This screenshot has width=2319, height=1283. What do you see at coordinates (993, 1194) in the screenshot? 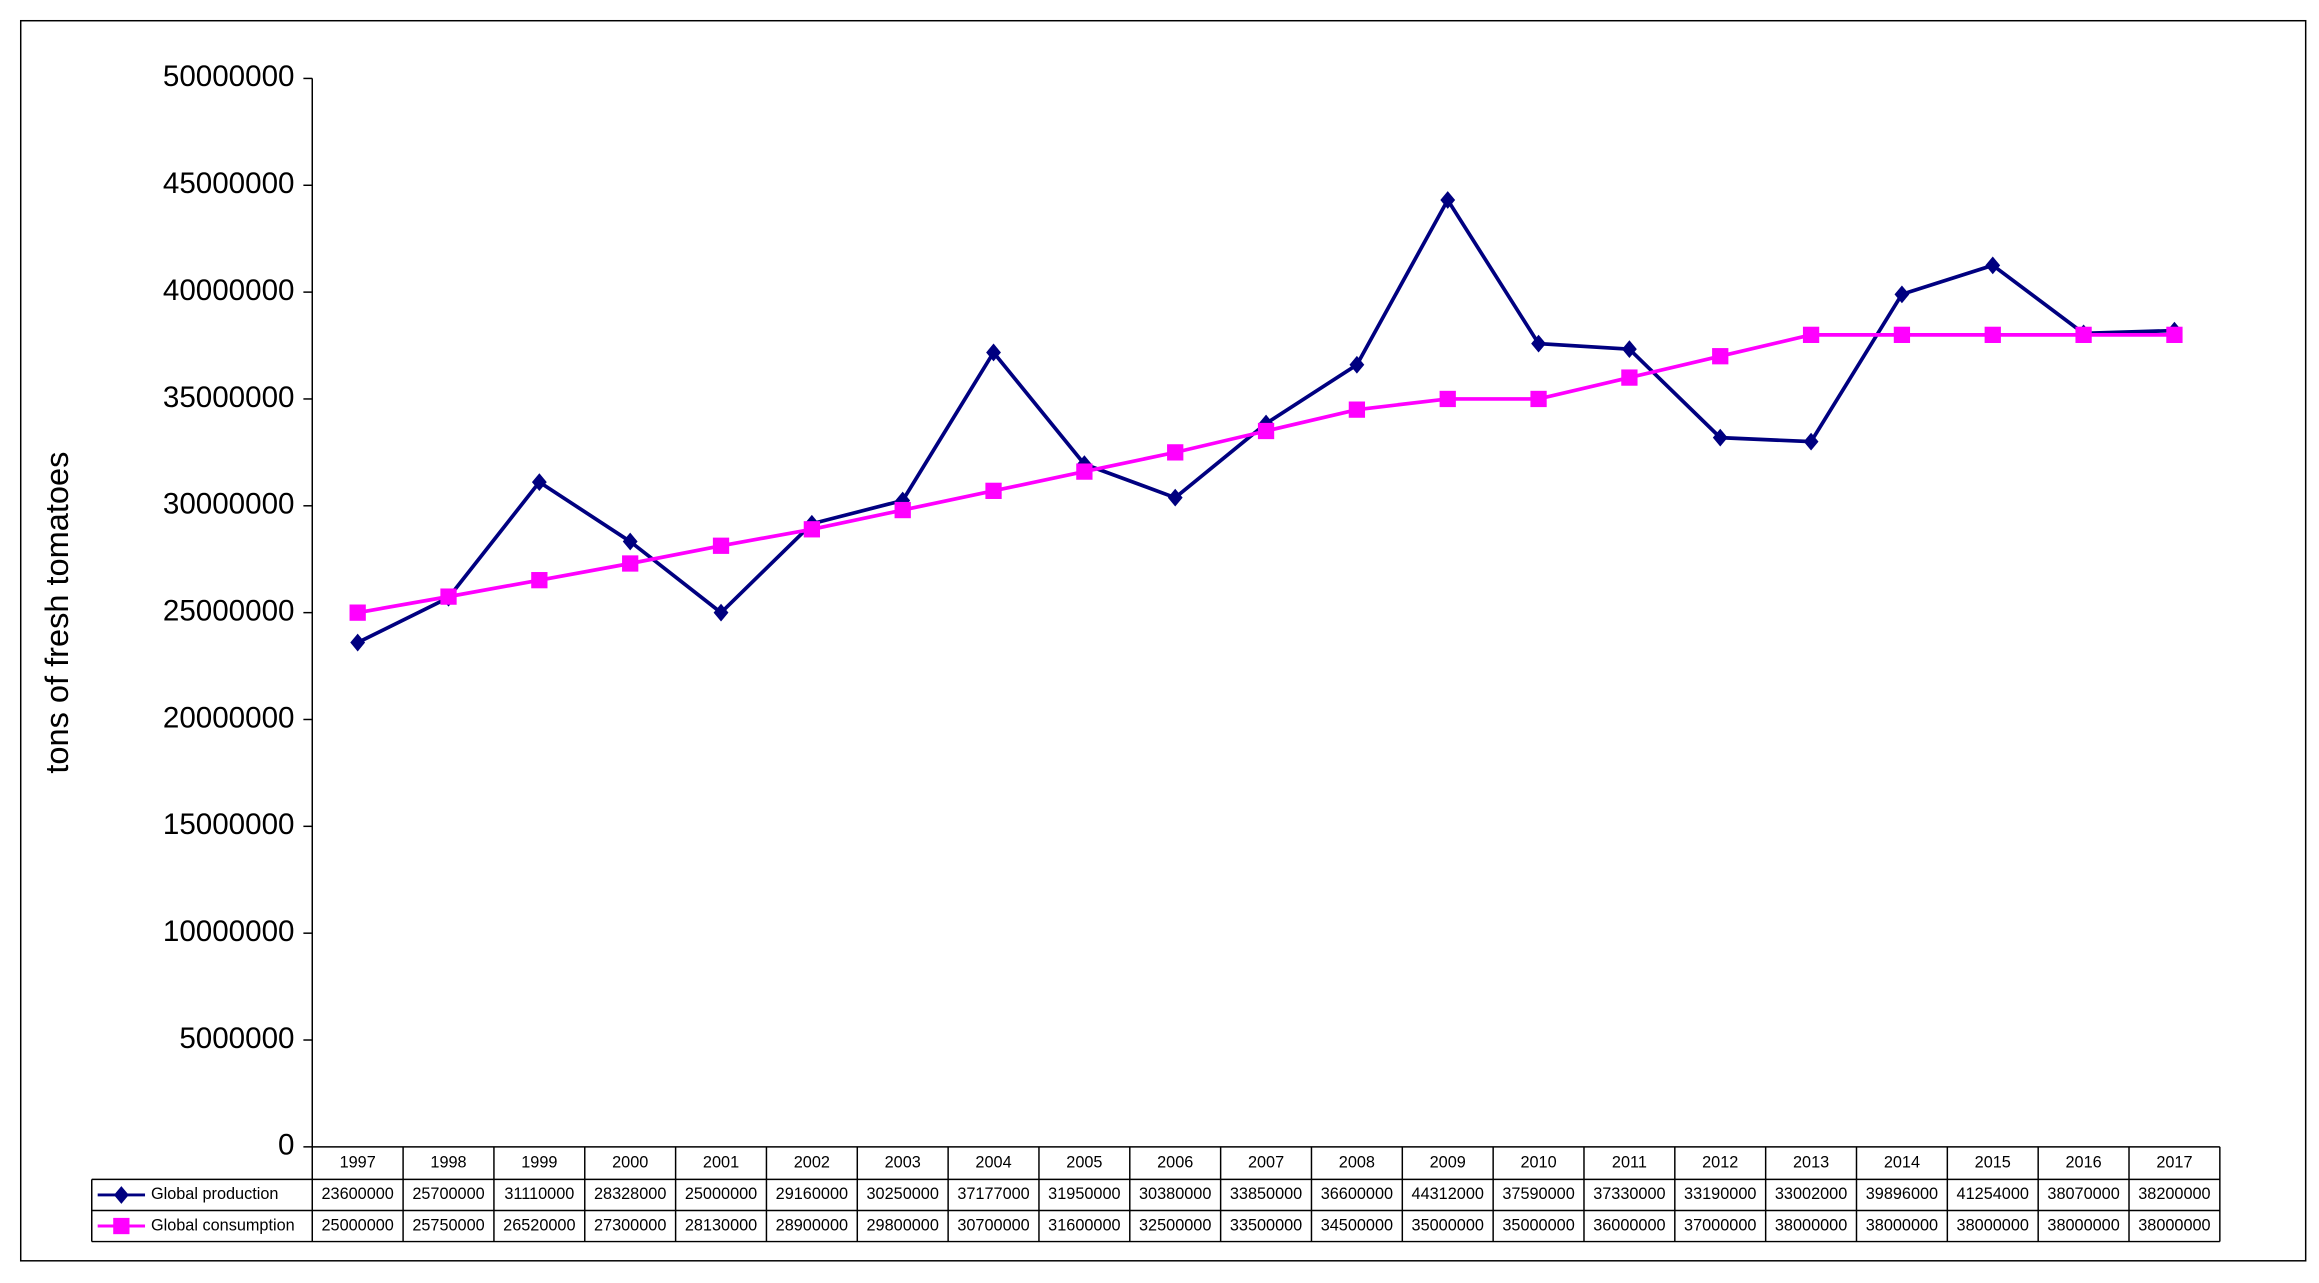
I see `table-value: 37177000` at bounding box center [993, 1194].